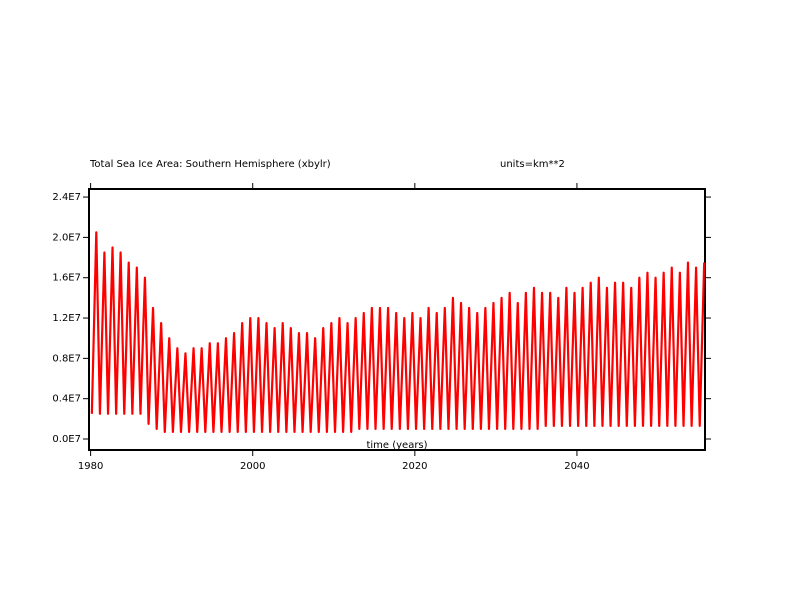 The width and height of the screenshot is (792, 612). I want to click on x-tick-label: 1980, so click(90, 466).